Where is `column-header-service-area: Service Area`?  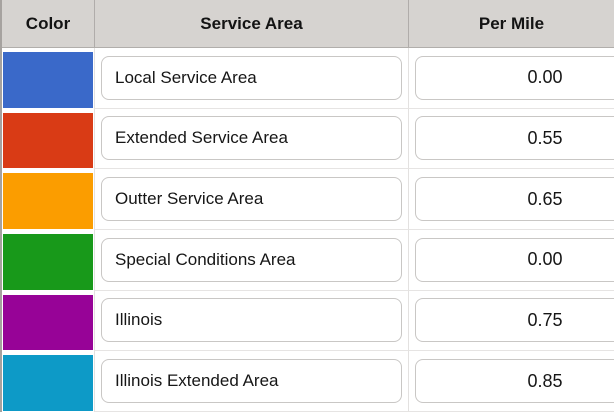 column-header-service-area: Service Area is located at coordinates (252, 23).